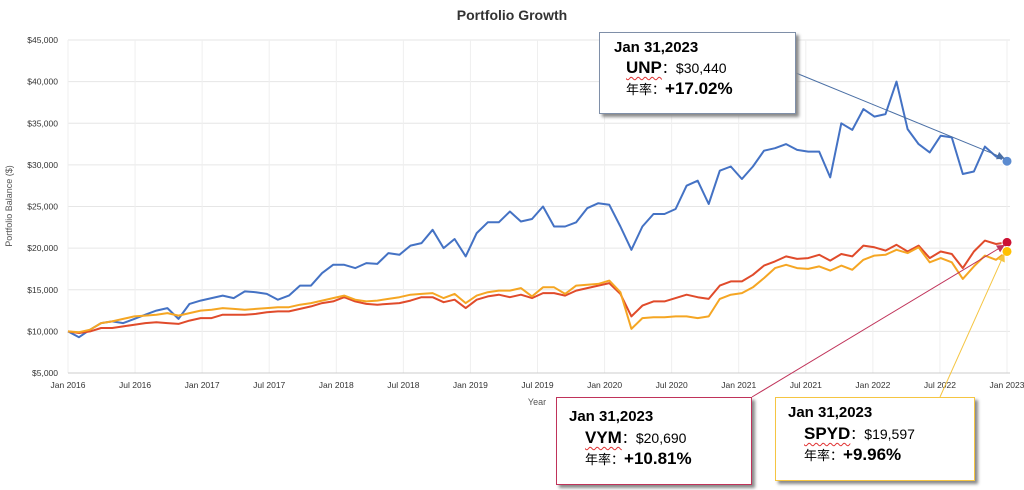 This screenshot has width=1024, height=490. What do you see at coordinates (135, 385) in the screenshot?
I see `x-tick-label: Jul 2016` at bounding box center [135, 385].